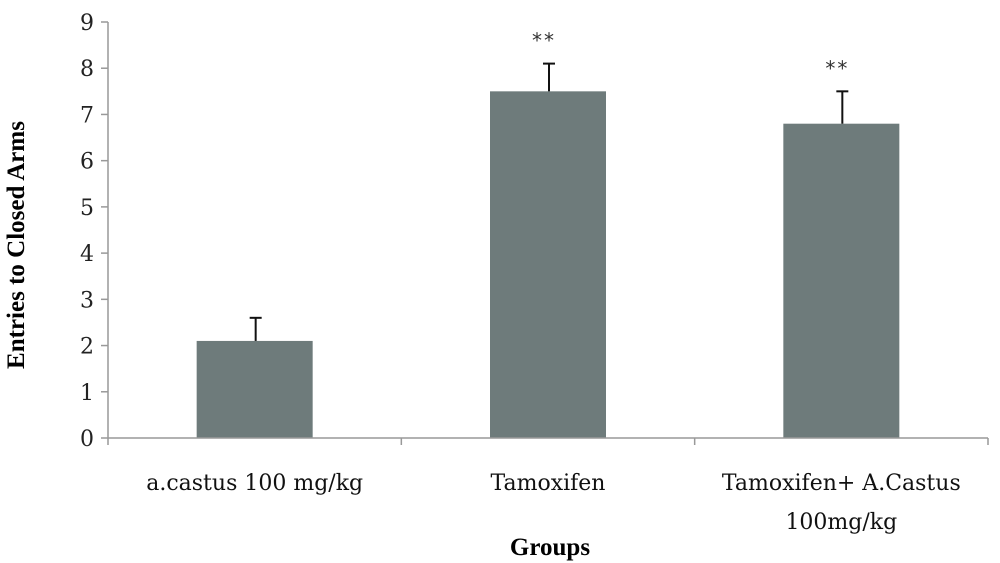  I want to click on y-axis-labels: 0 1 2 3 4 5 6 7 8 9, so click(87, 231).